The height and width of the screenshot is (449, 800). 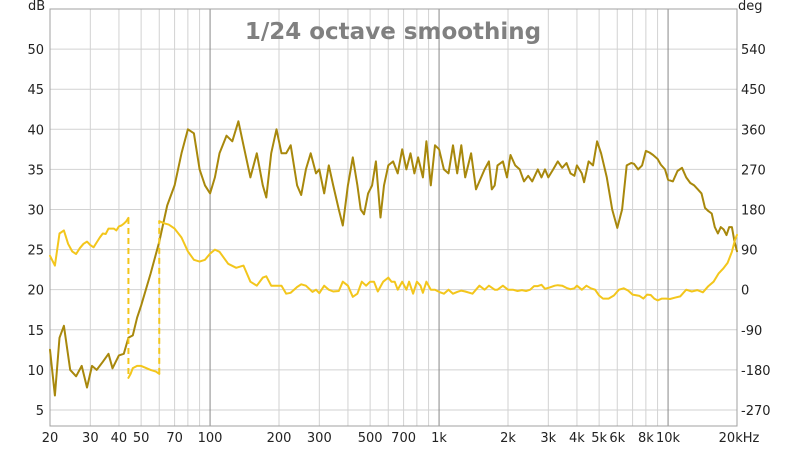 I want to click on x-axis-tick-label: 700, so click(x=403, y=438).